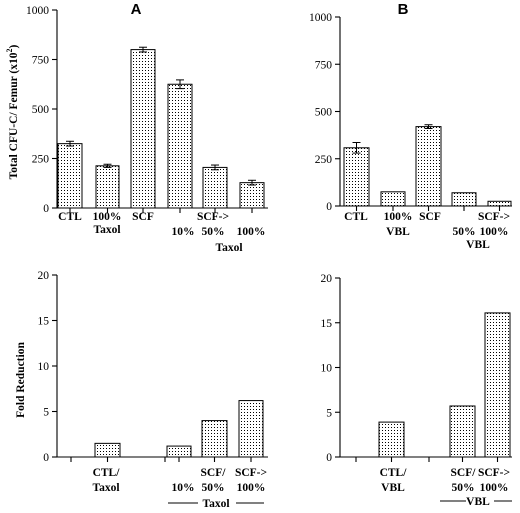 The width and height of the screenshot is (520, 513). Describe the element at coordinates (393, 199) in the screenshot. I see `bar-100-vbl` at that location.